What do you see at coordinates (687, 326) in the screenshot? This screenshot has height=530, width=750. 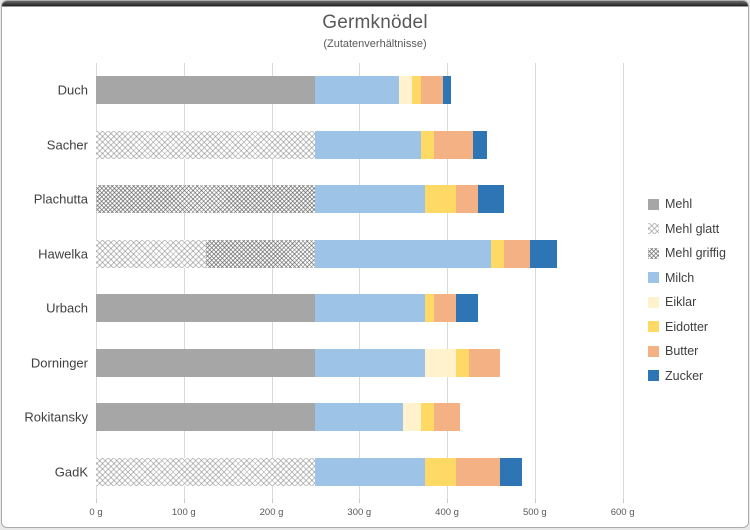 I see `legend-label-eidotter: Eidotter` at bounding box center [687, 326].